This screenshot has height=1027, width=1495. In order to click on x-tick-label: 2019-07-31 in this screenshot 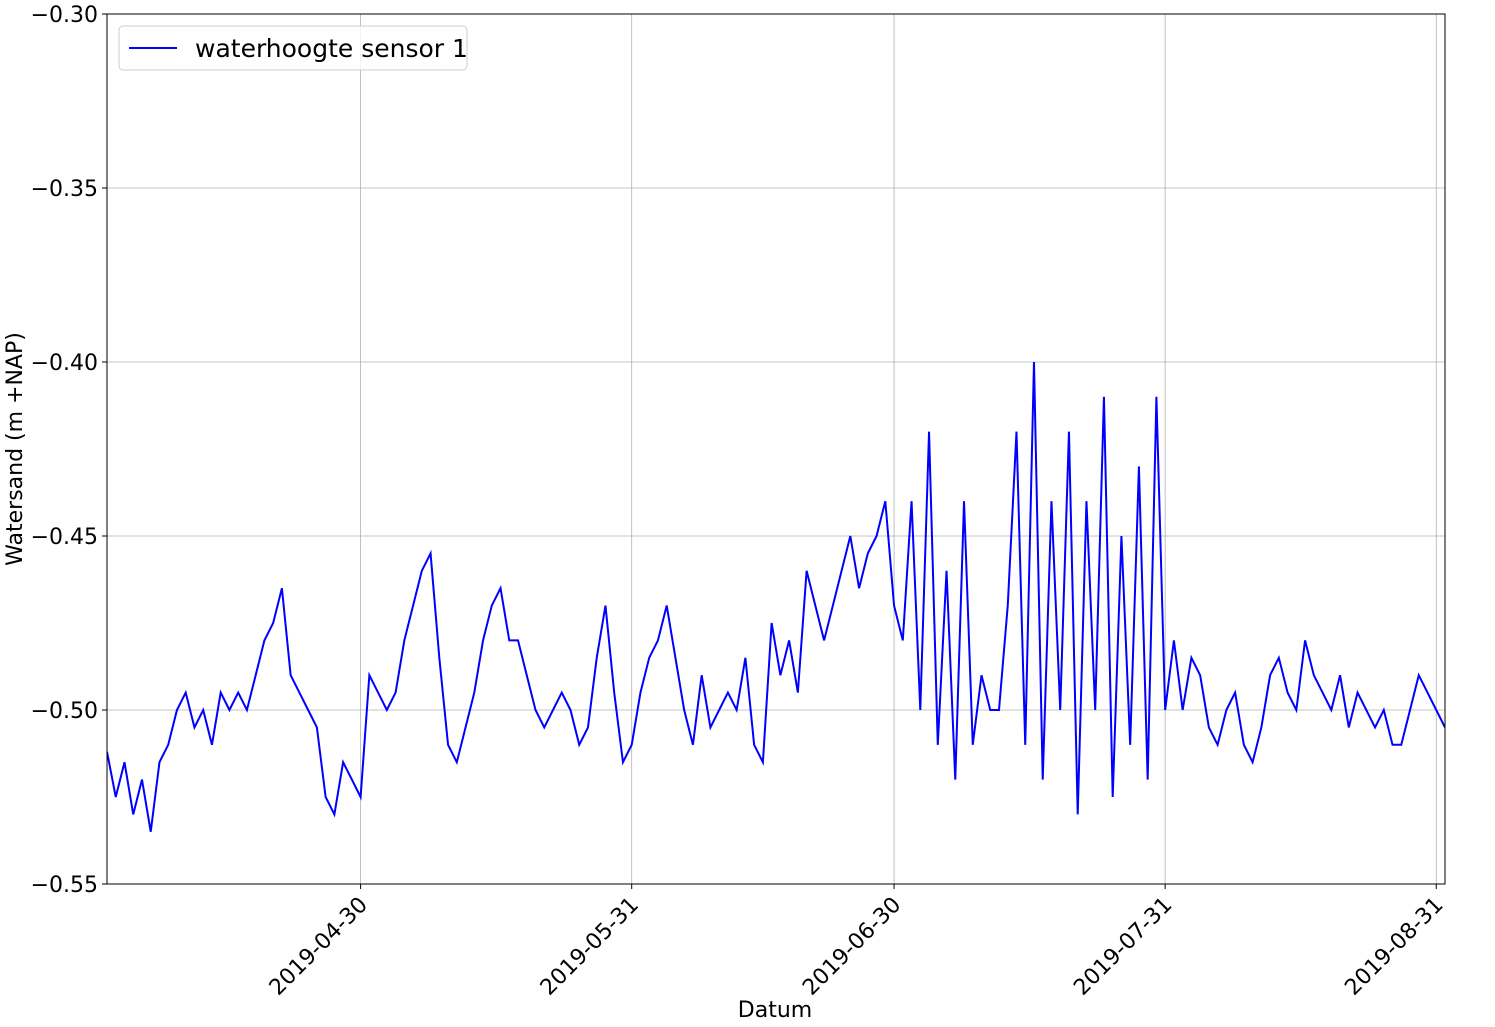, I will do `click(1123, 947)`.